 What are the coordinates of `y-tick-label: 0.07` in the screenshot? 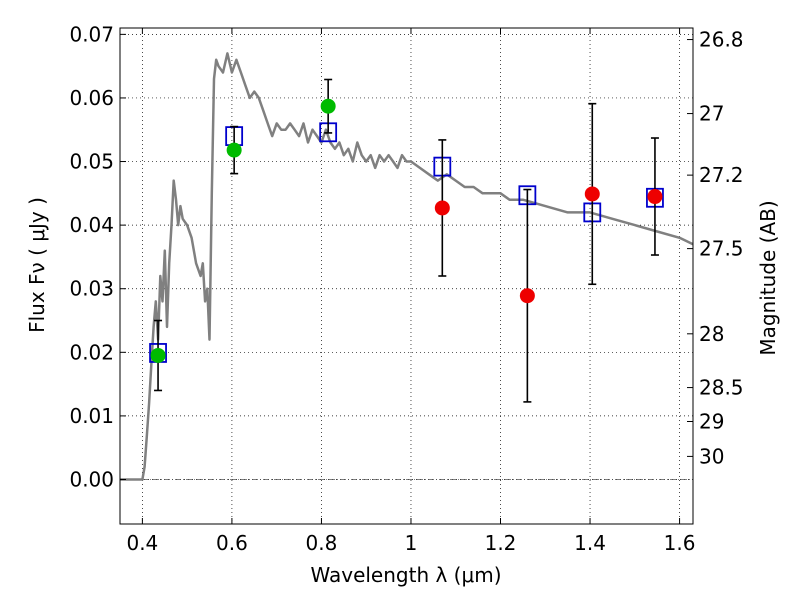 It's located at (91, 34).